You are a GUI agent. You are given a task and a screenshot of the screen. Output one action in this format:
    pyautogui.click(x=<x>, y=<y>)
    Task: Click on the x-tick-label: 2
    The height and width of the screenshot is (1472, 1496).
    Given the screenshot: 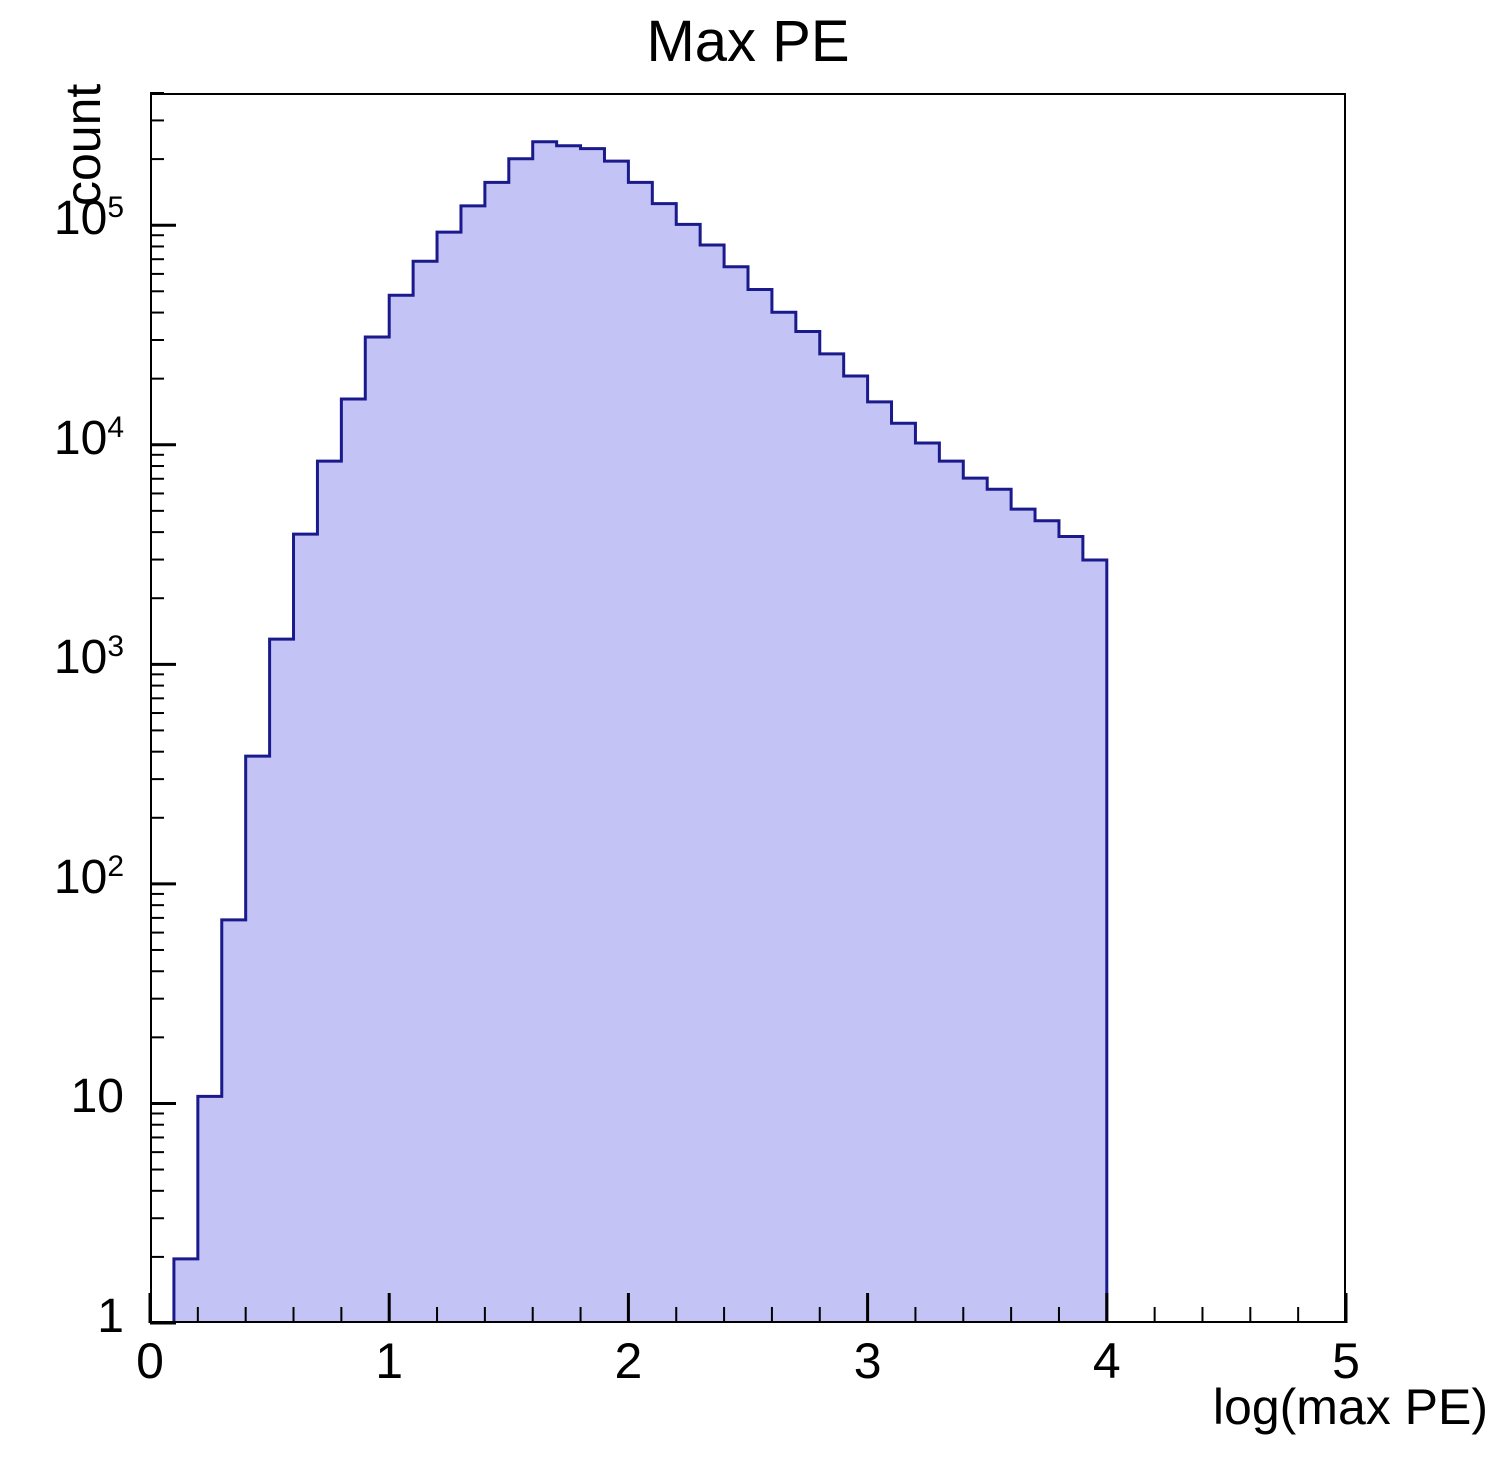 What is the action you would take?
    pyautogui.click(x=628, y=1361)
    